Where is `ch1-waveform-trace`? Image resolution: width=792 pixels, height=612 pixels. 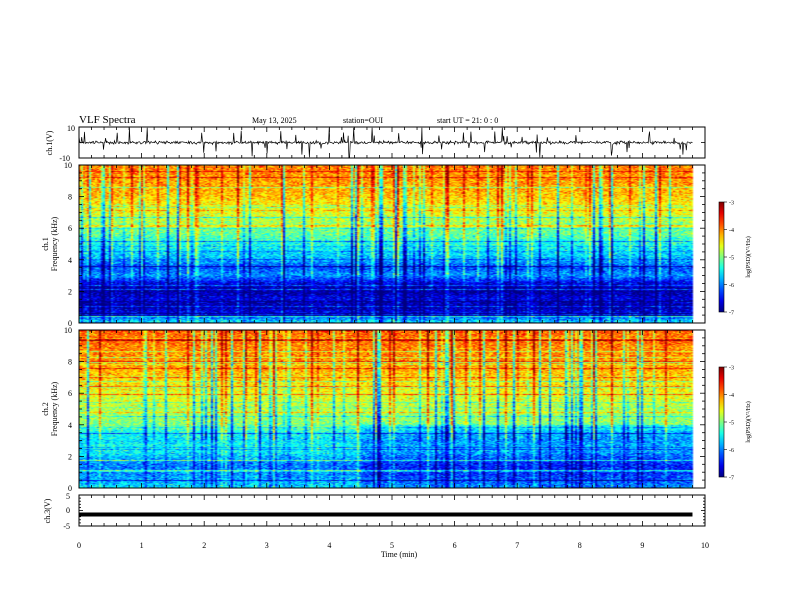 ch1-waveform-trace is located at coordinates (385, 142).